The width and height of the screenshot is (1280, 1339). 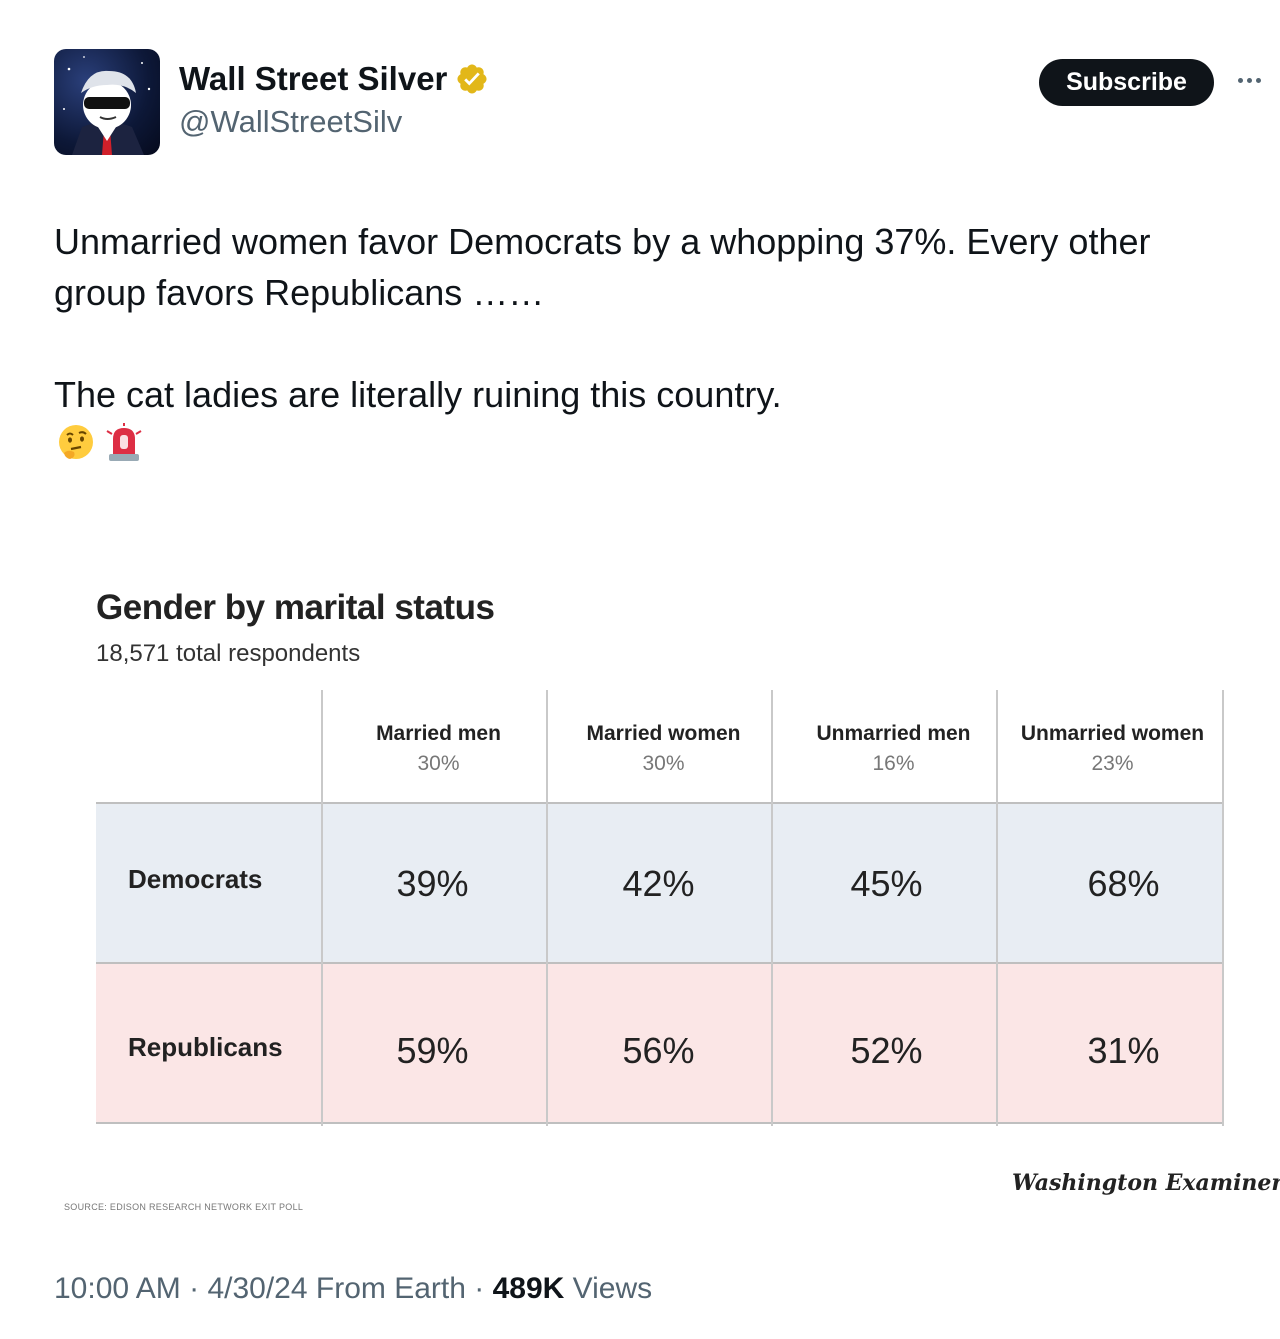 I want to click on tweet-date: 4/30/24, so click(x=257, y=1288).